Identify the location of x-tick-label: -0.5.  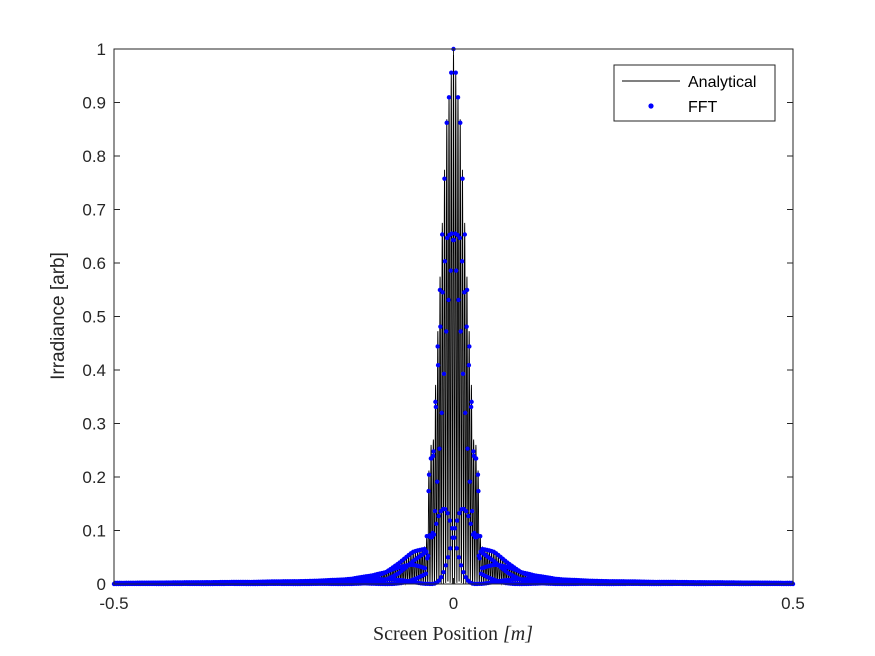
(113, 603).